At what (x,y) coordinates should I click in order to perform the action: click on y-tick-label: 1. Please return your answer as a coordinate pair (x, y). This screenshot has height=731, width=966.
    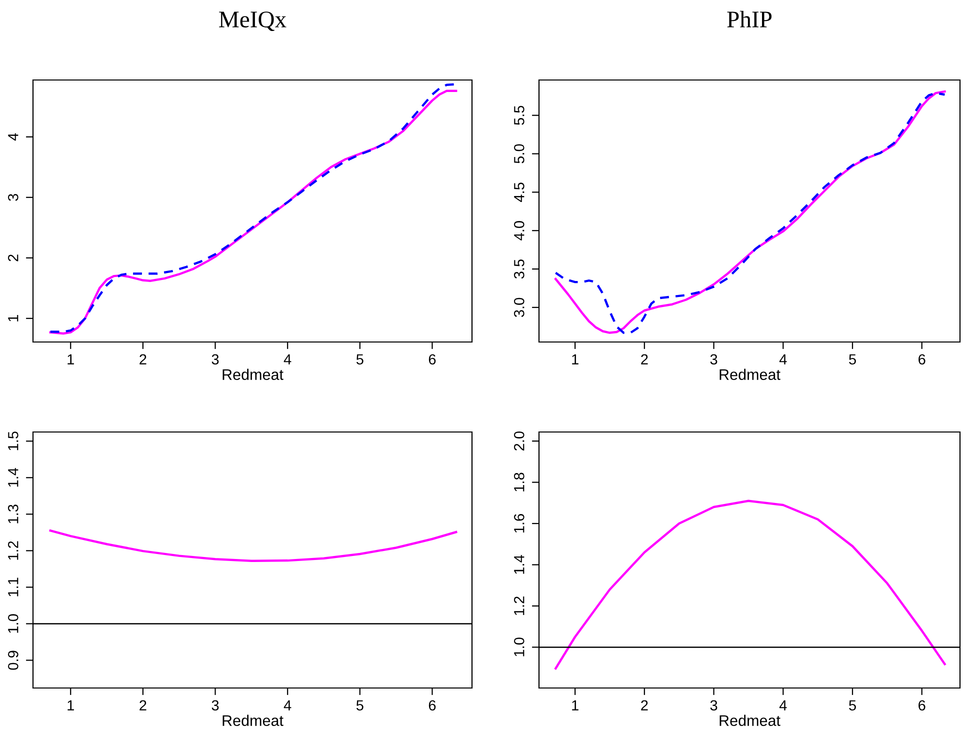
    Looking at the image, I should click on (13, 318).